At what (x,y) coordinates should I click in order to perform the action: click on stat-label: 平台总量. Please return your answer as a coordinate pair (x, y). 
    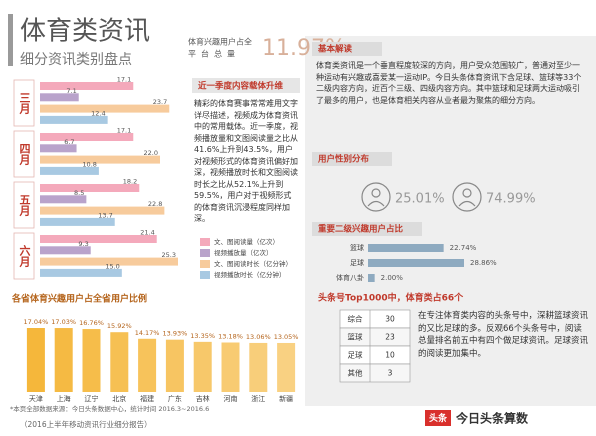
    Looking at the image, I should click on (214, 54).